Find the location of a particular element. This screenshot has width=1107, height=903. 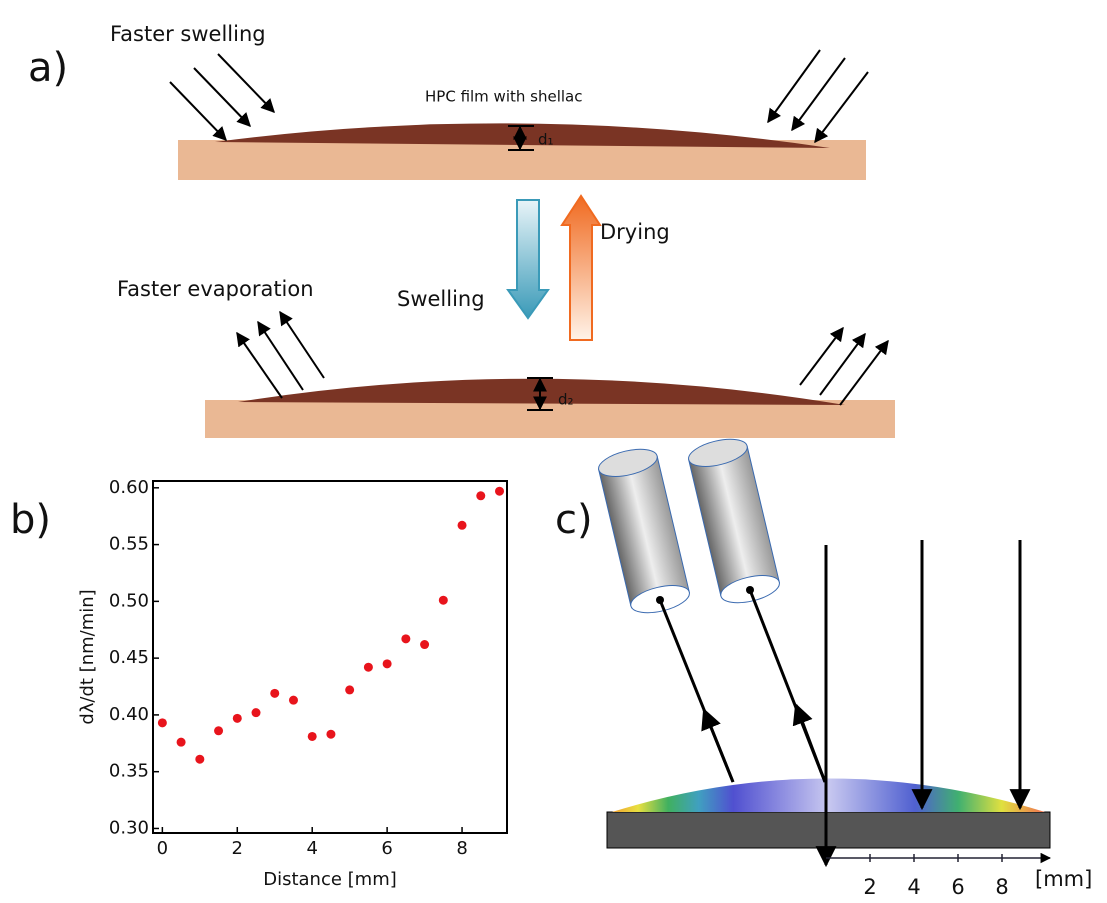

y-tick-label: 0.45 is located at coordinates (129, 657).